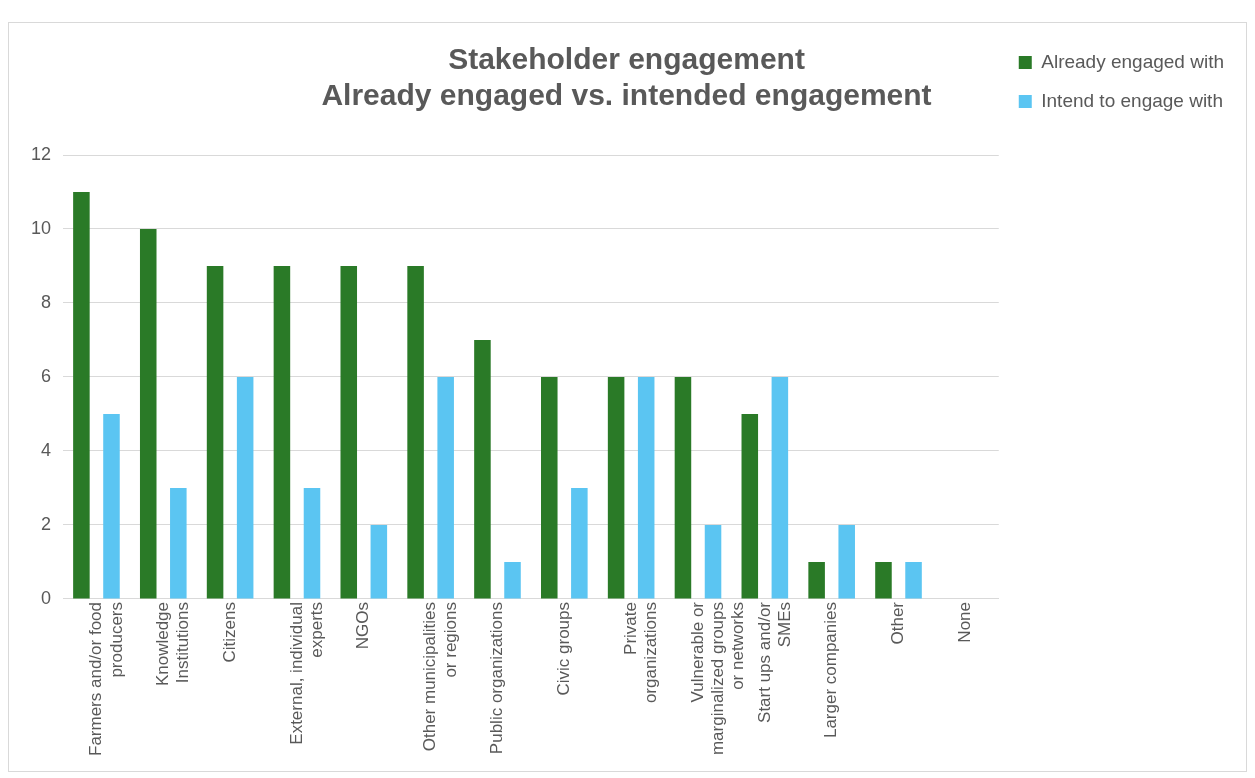 Image resolution: width=1255 pixels, height=778 pixels. I want to click on x-tick-label: Larger companies, so click(831, 670).